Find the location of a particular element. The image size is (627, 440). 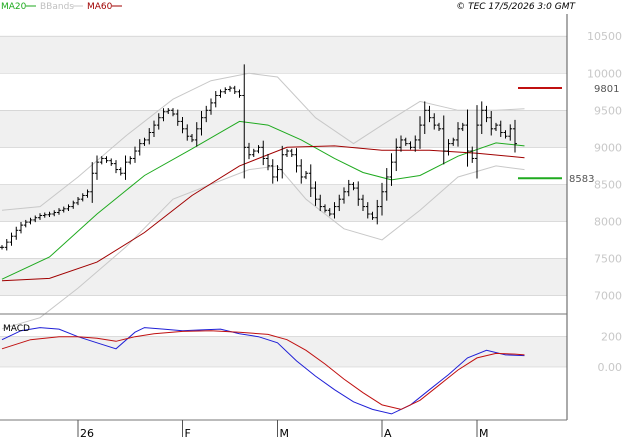

legend-ma20-label: MA20 is located at coordinates (14, 7).